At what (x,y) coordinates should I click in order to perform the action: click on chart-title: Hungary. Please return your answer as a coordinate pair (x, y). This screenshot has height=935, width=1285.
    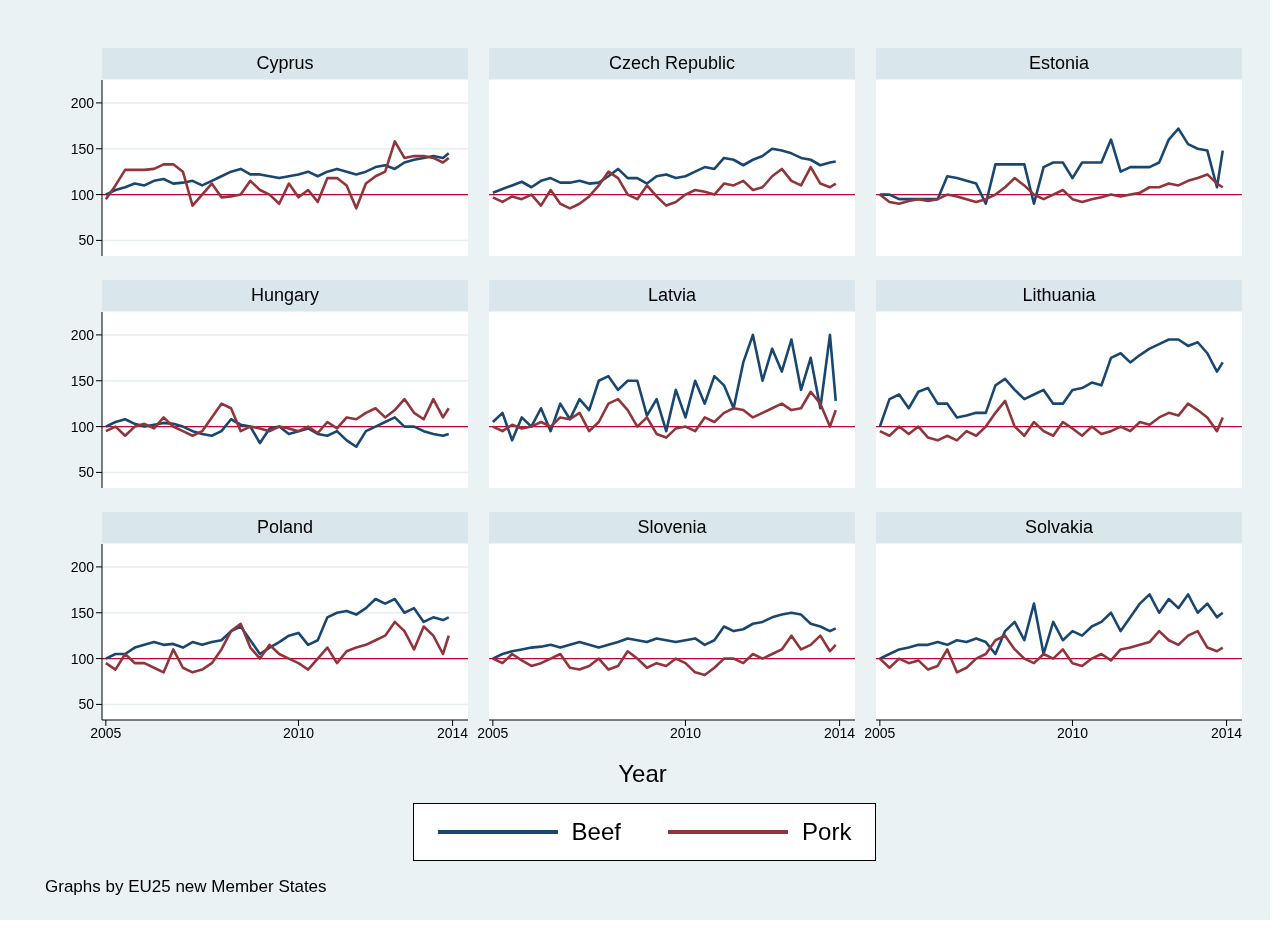
    Looking at the image, I should click on (285, 295).